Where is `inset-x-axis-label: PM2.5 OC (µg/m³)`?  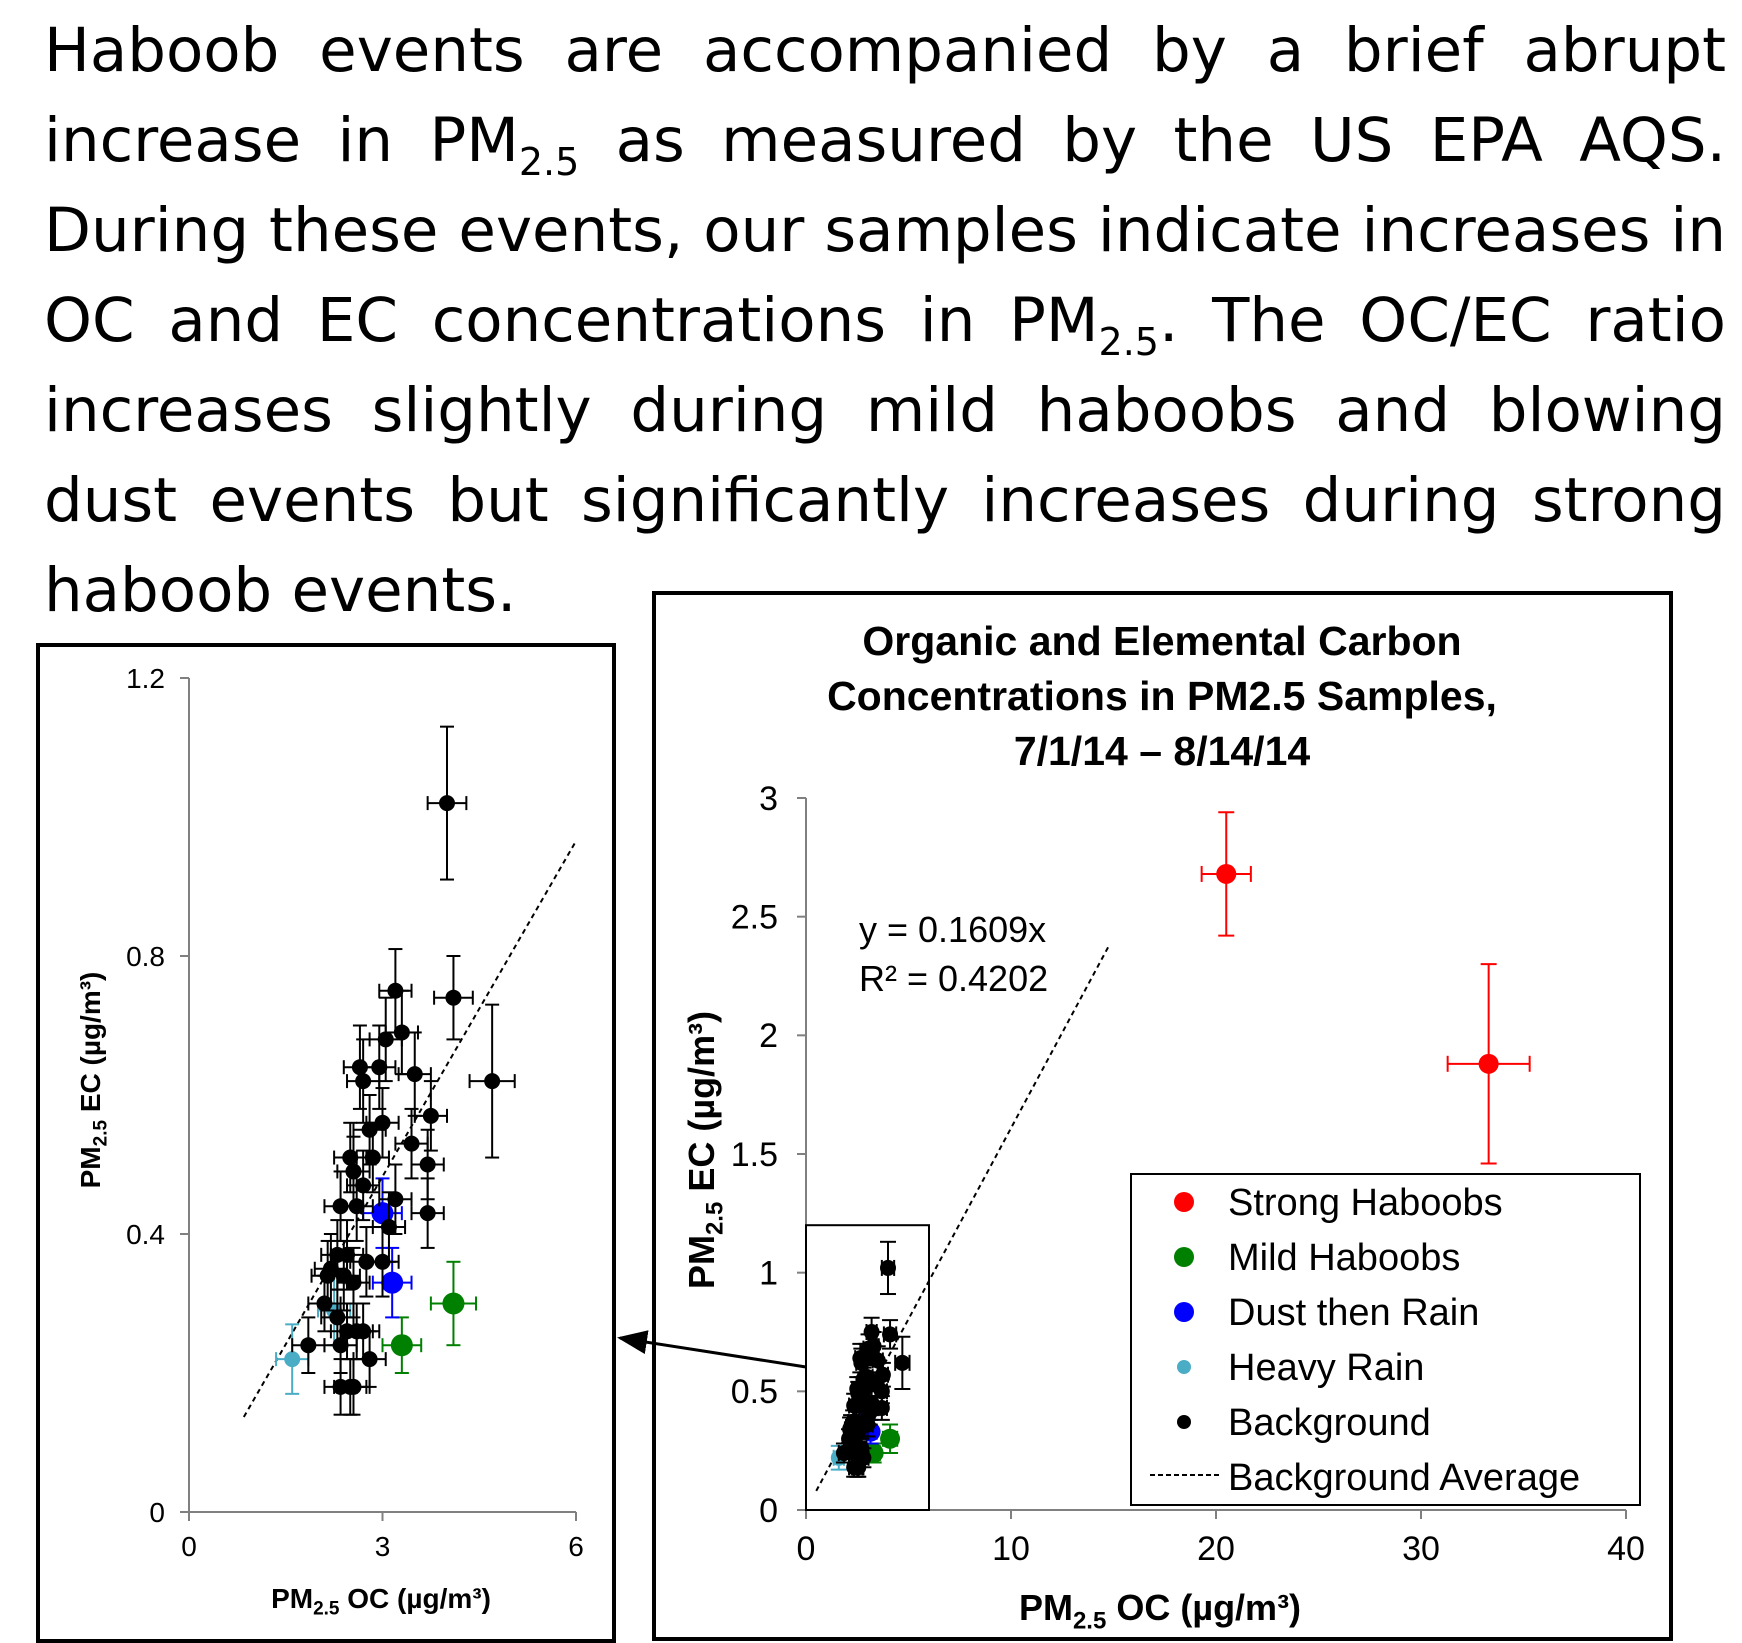
inset-x-axis-label: PM2.5 OC (µg/m³) is located at coordinates (381, 1601).